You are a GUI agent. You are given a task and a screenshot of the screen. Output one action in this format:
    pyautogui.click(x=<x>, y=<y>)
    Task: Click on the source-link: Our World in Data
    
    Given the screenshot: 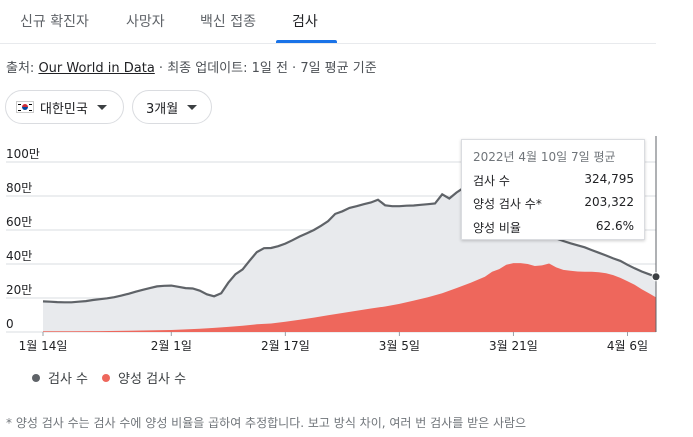 What is the action you would take?
    pyautogui.click(x=96, y=68)
    